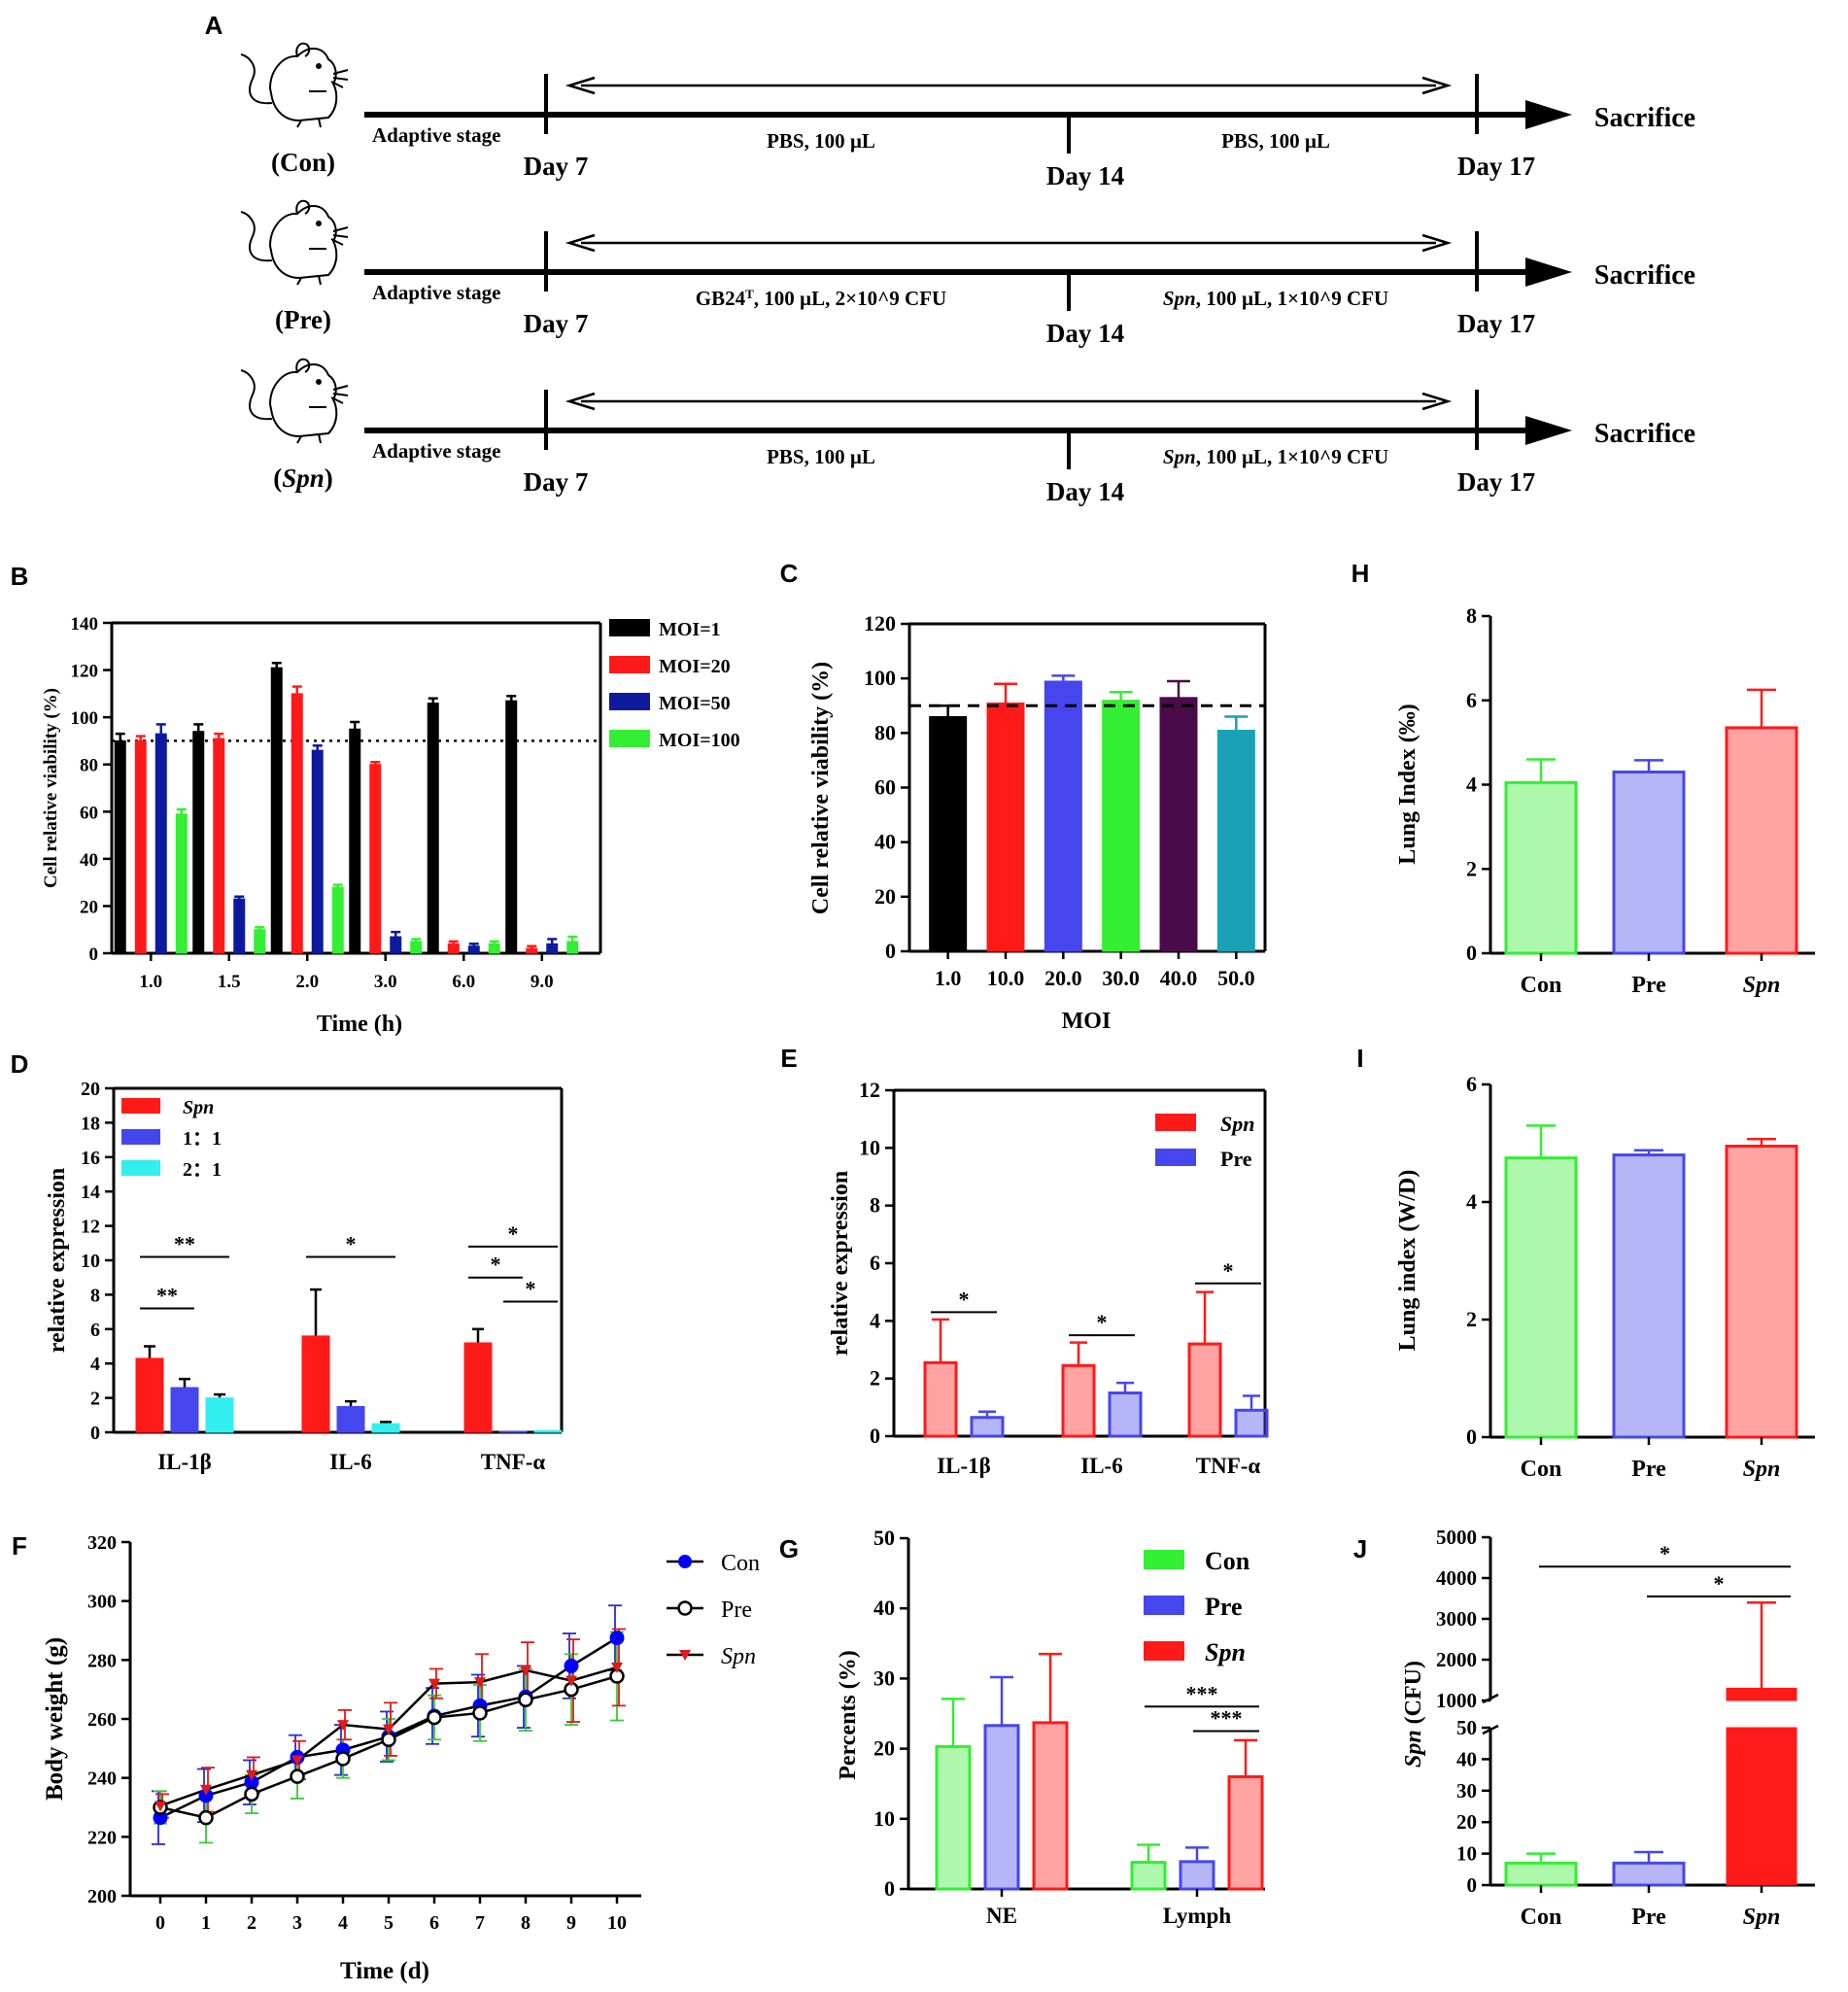  What do you see at coordinates (821, 456) in the screenshot?
I see `left-treatment-label: PBS, 100 µL` at bounding box center [821, 456].